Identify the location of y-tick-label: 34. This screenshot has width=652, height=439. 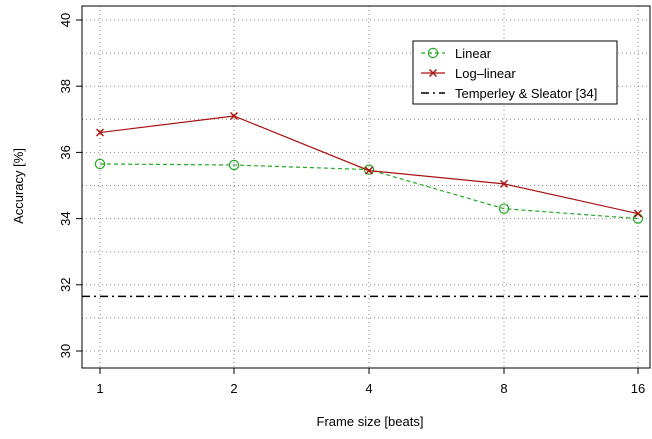
(65, 218).